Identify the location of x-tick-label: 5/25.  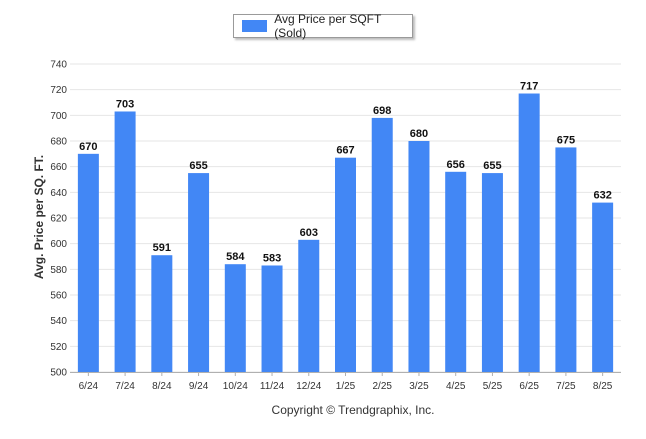
(493, 386).